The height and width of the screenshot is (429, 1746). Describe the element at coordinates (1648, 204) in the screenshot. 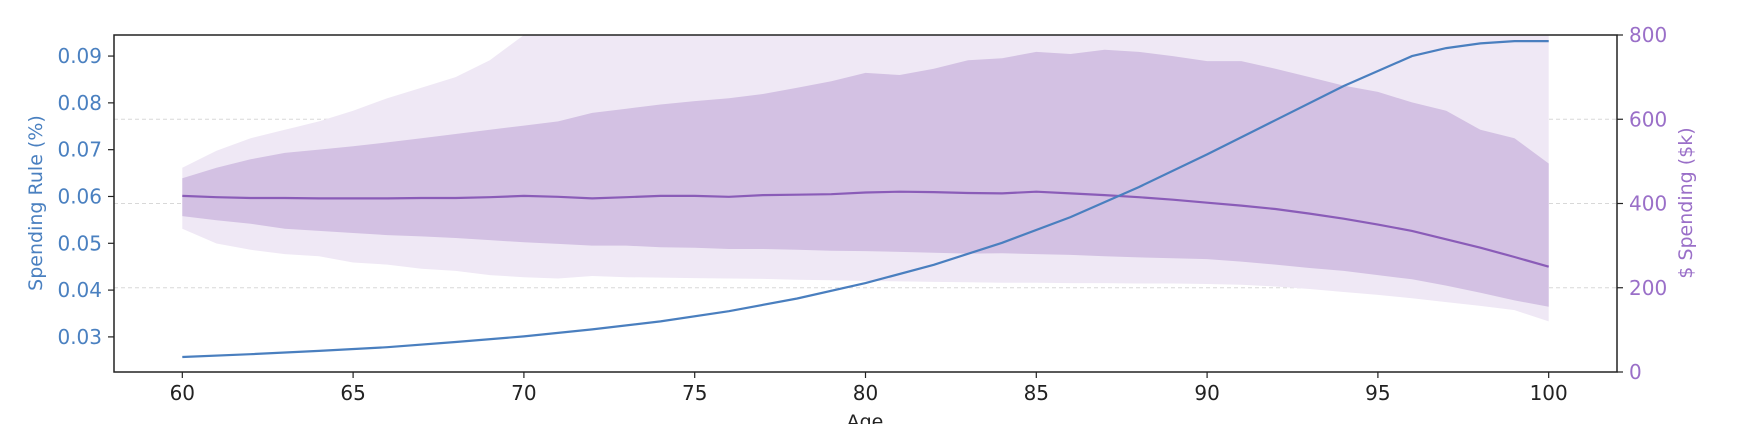

I see `y-right-tick-label: 400` at that location.